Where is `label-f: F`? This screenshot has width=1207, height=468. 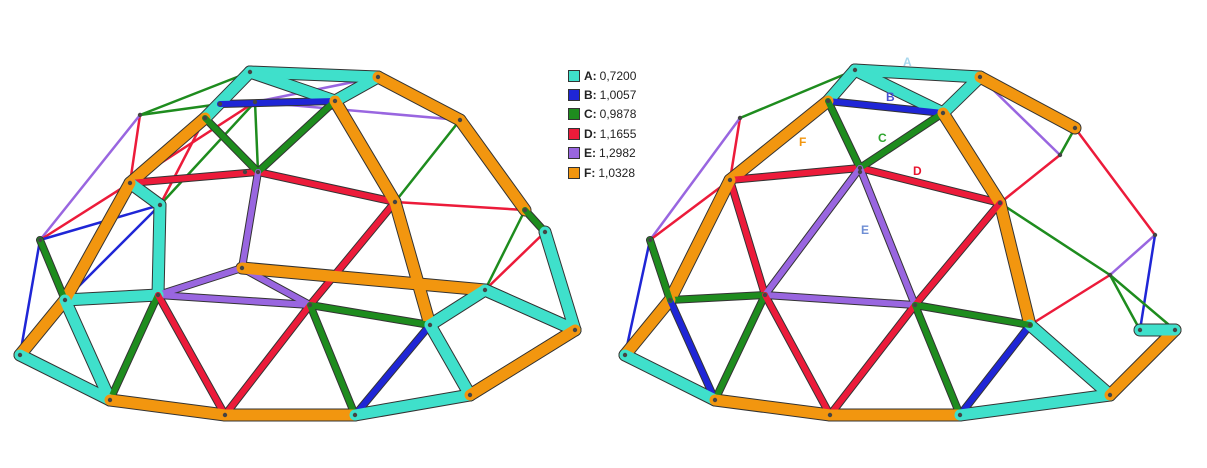
label-f: F is located at coordinates (802, 142).